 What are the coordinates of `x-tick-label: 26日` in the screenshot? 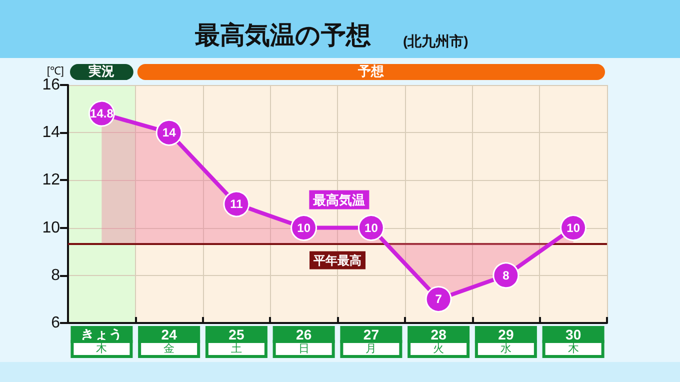 It's located at (304, 340).